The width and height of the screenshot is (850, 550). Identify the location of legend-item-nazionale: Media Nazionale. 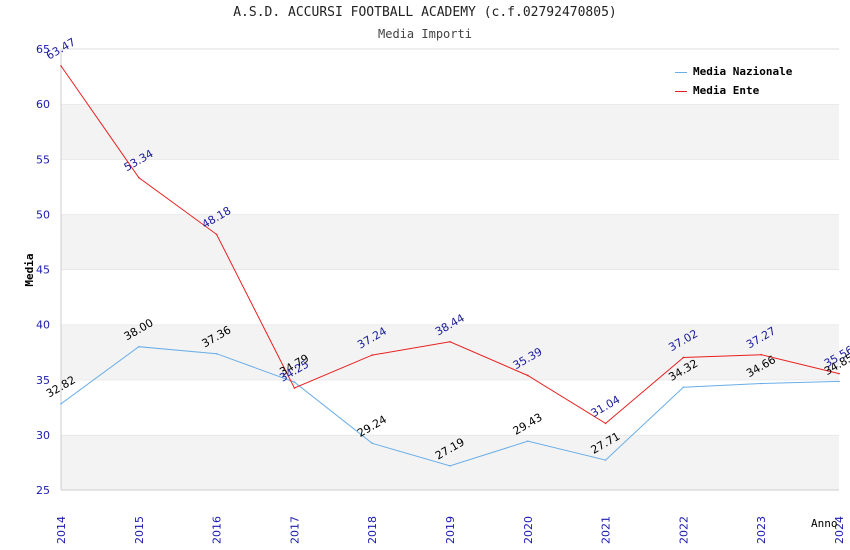
(733, 73).